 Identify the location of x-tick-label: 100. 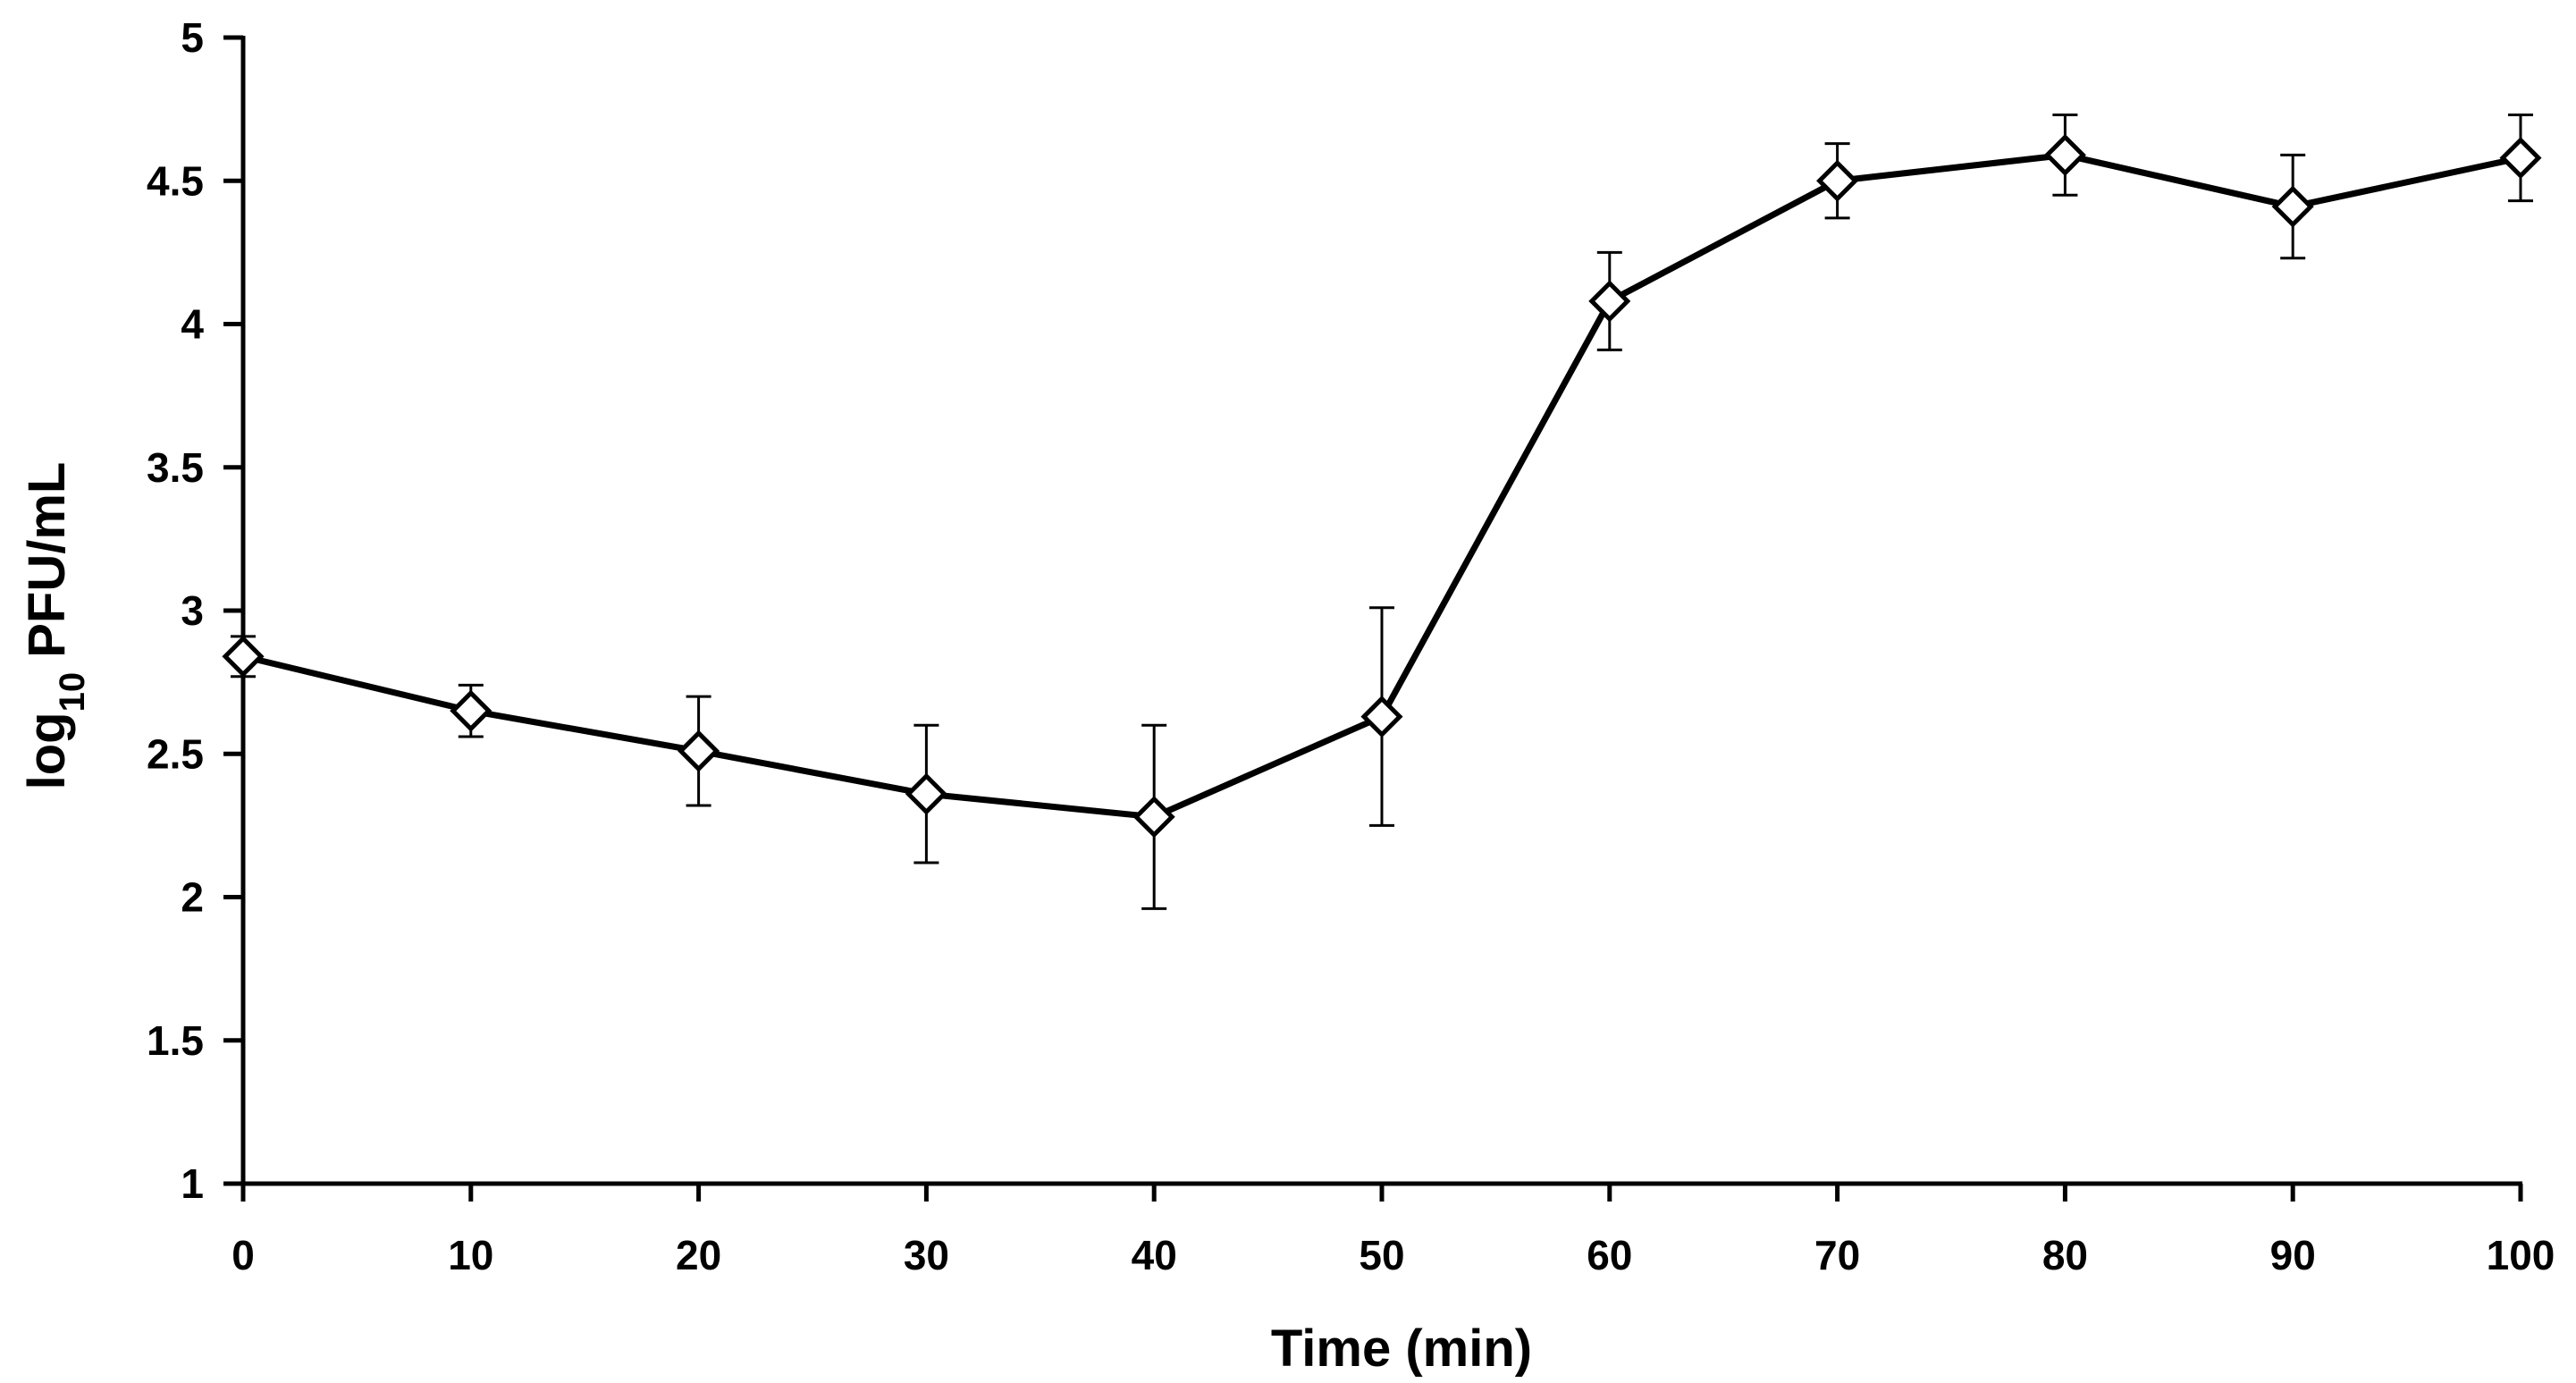
(2521, 1255).